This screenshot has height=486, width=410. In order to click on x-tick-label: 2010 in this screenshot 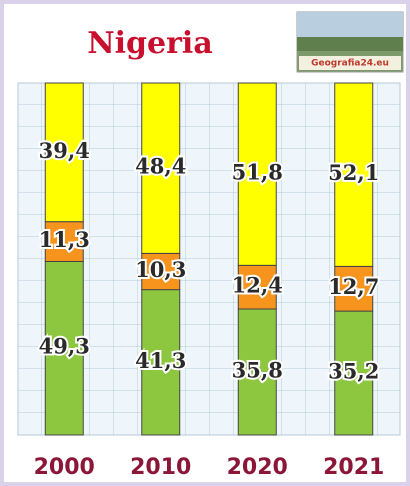, I will do `click(160, 467)`.